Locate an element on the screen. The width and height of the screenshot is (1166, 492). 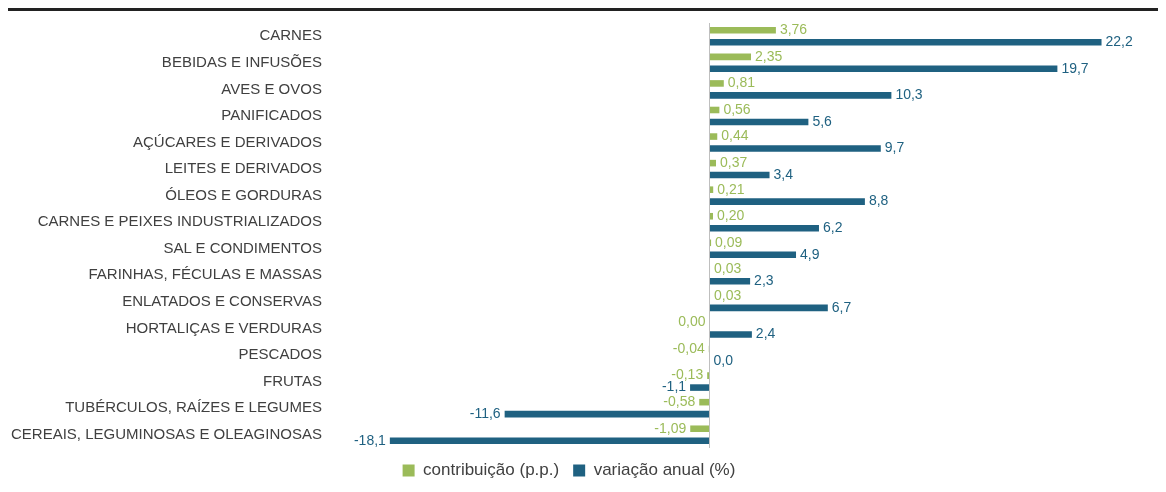
data-label: -0,58 is located at coordinates (679, 401).